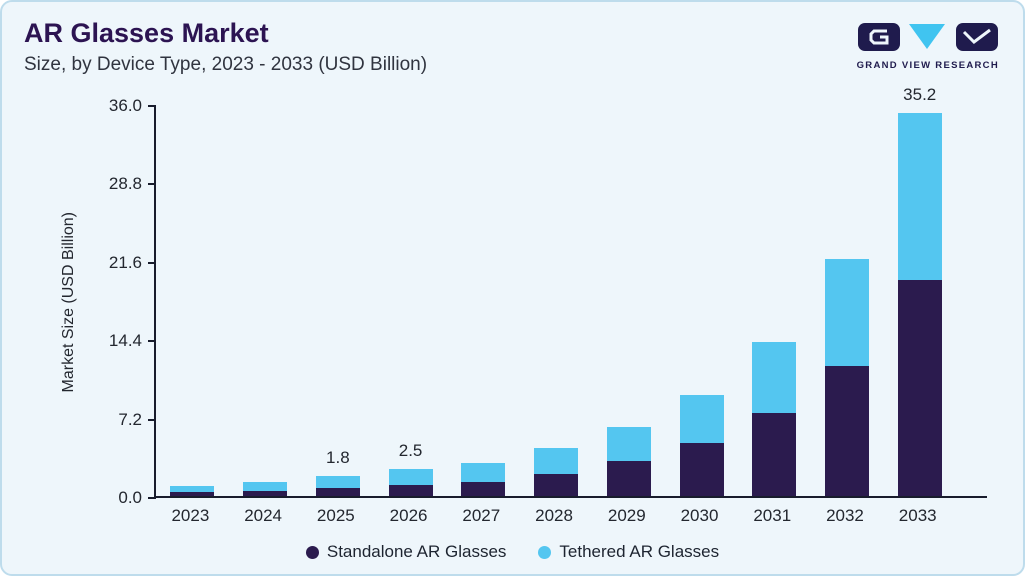 This screenshot has width=1025, height=576. Describe the element at coordinates (410, 450) in the screenshot. I see `bar-value-label: 2.5` at that location.